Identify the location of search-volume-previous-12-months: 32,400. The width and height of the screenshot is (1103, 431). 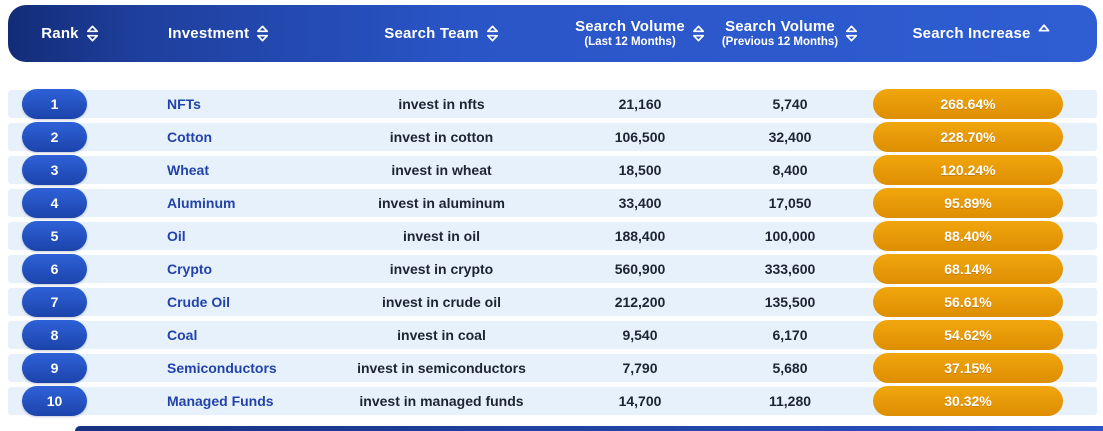
(790, 137).